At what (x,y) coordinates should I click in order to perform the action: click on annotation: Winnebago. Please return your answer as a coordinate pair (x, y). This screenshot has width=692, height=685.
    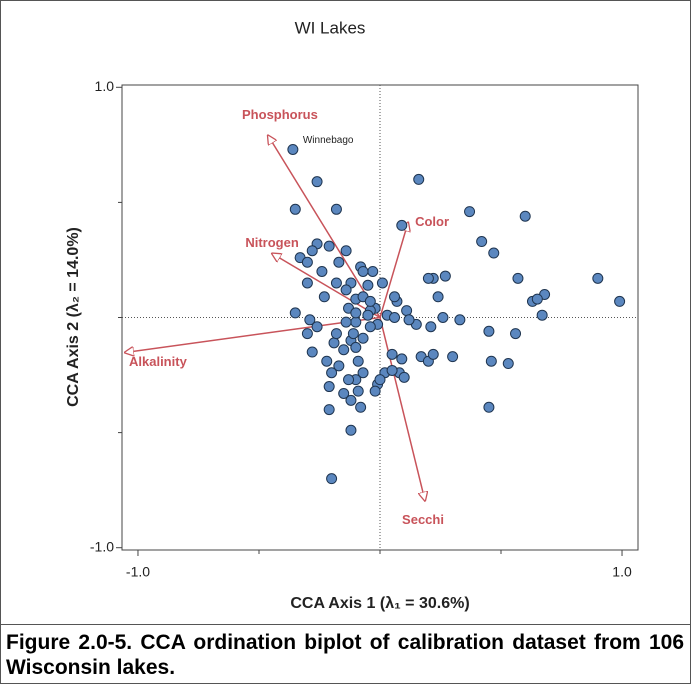
    Looking at the image, I should click on (328, 140).